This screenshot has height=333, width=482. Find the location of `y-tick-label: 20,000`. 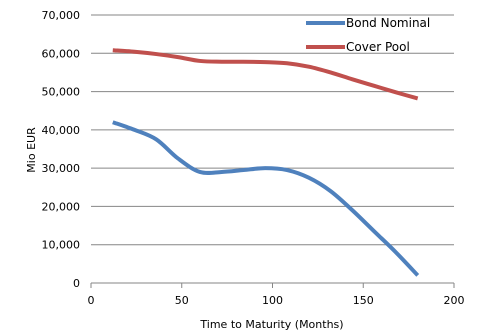

y-tick-label: 20,000 is located at coordinates (61, 206).